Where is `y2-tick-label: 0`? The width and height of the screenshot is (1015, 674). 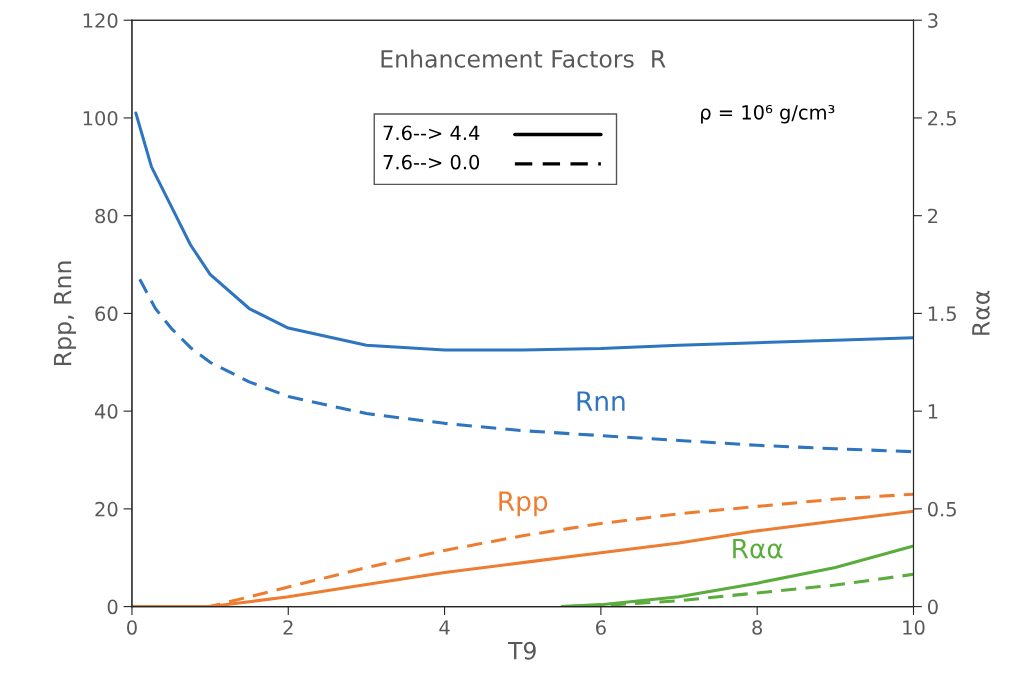 y2-tick-label: 0 is located at coordinates (932, 607).